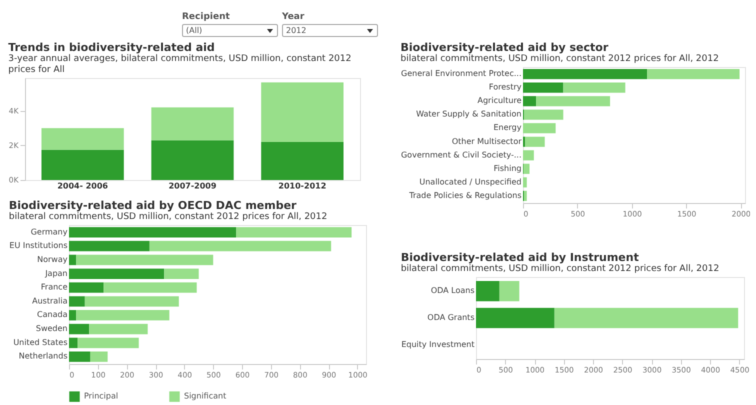 This screenshot has width=756, height=405. What do you see at coordinates (504, 47) in the screenshot?
I see `chart-title: Biodiversity-related aid by sector` at bounding box center [504, 47].